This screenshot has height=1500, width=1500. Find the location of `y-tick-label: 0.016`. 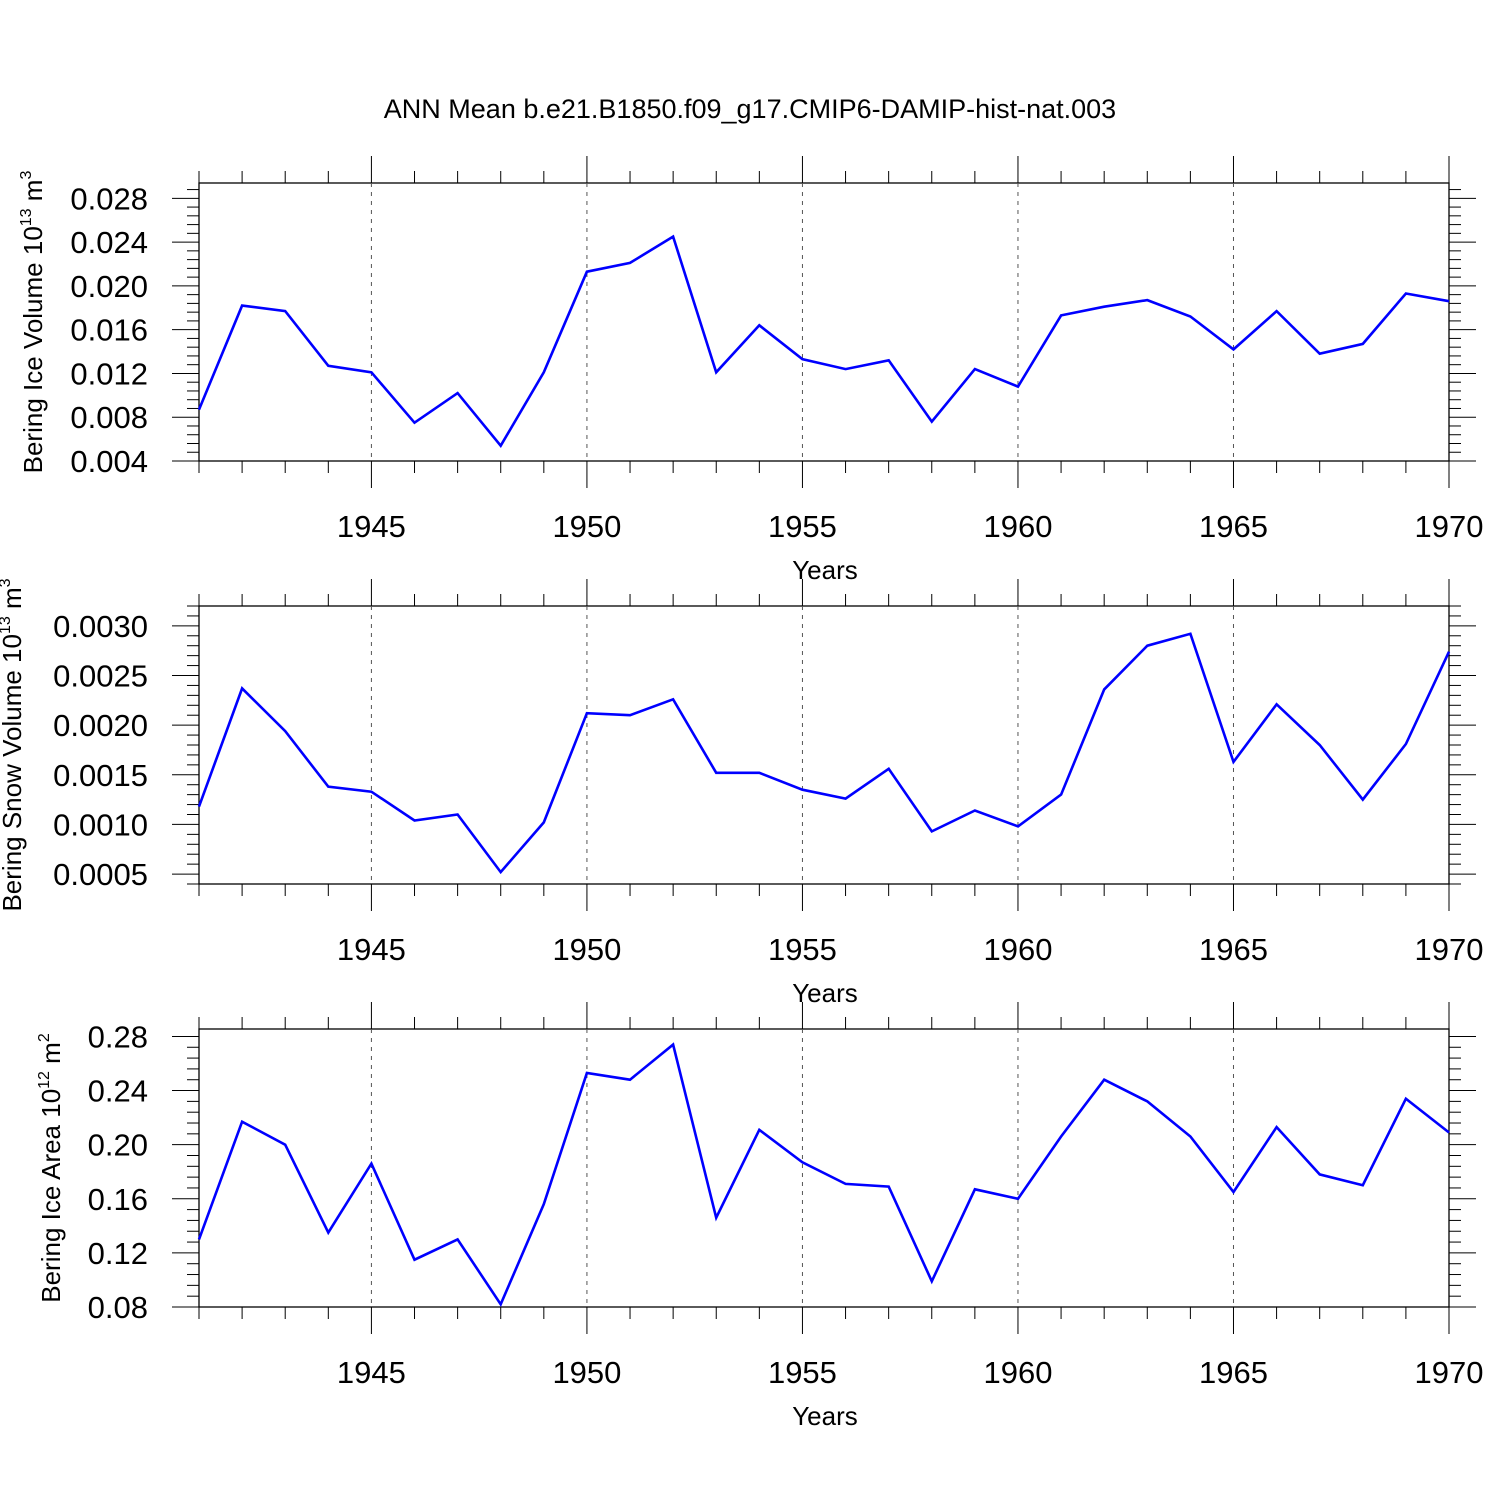

y-tick-label: 0.016 is located at coordinates (109, 330).